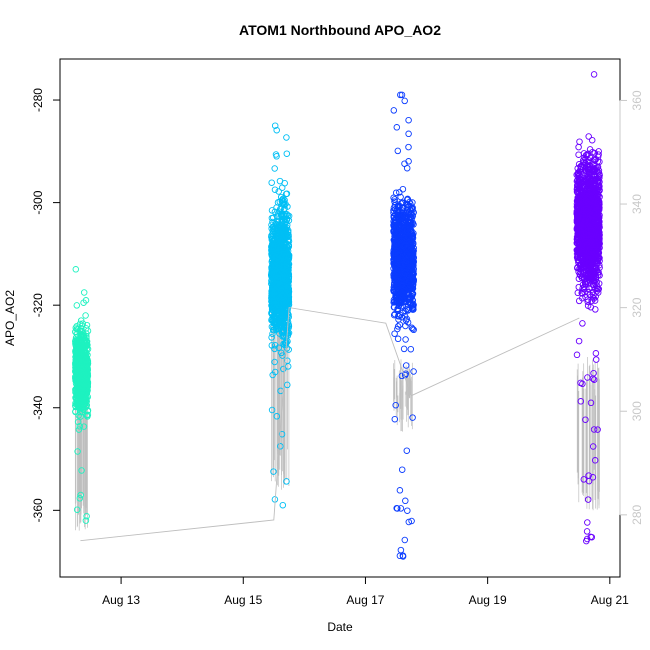 This screenshot has width=650, height=650. I want to click on x-tick-label: Aug 13, so click(121, 600).